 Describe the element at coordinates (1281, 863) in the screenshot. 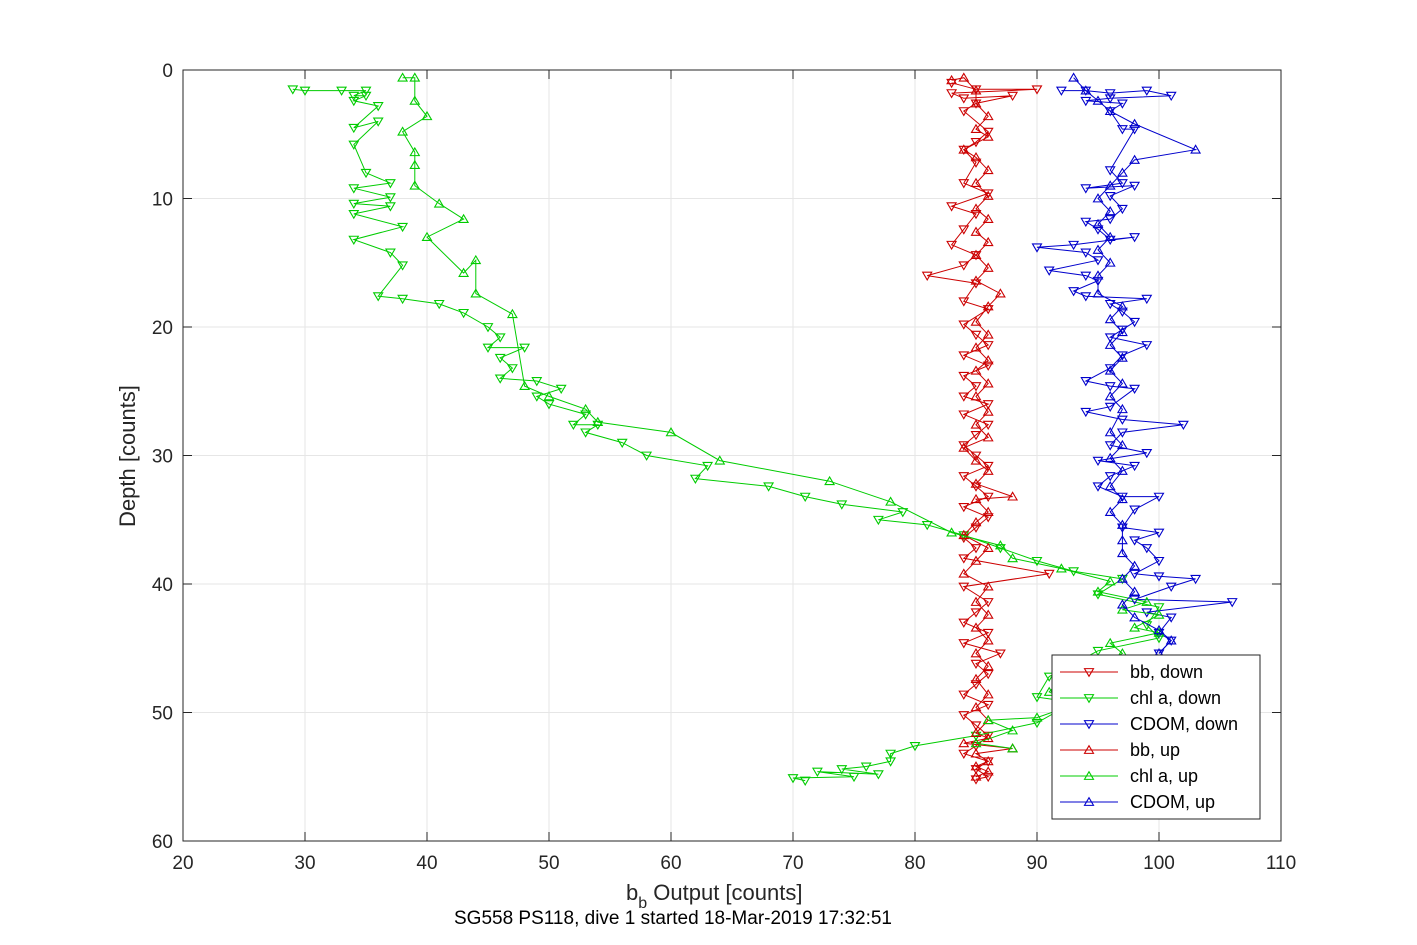

I see `x-tick-label: 110` at that location.